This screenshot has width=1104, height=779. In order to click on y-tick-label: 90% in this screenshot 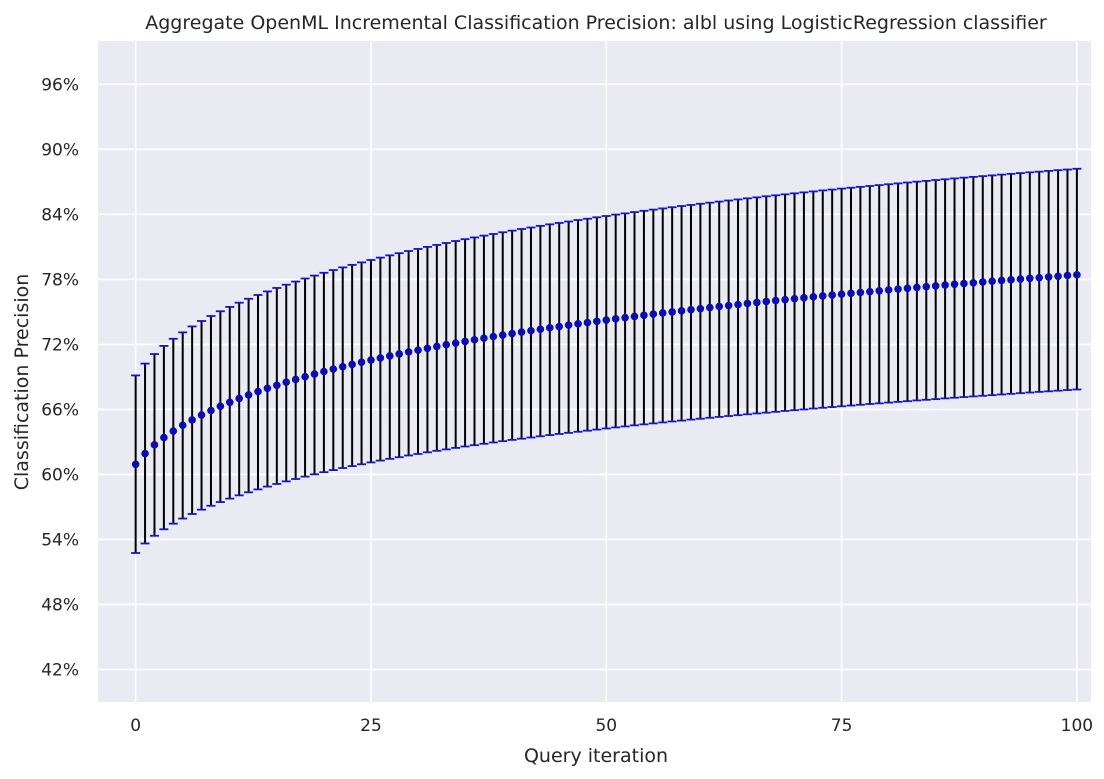, I will do `click(60, 150)`.